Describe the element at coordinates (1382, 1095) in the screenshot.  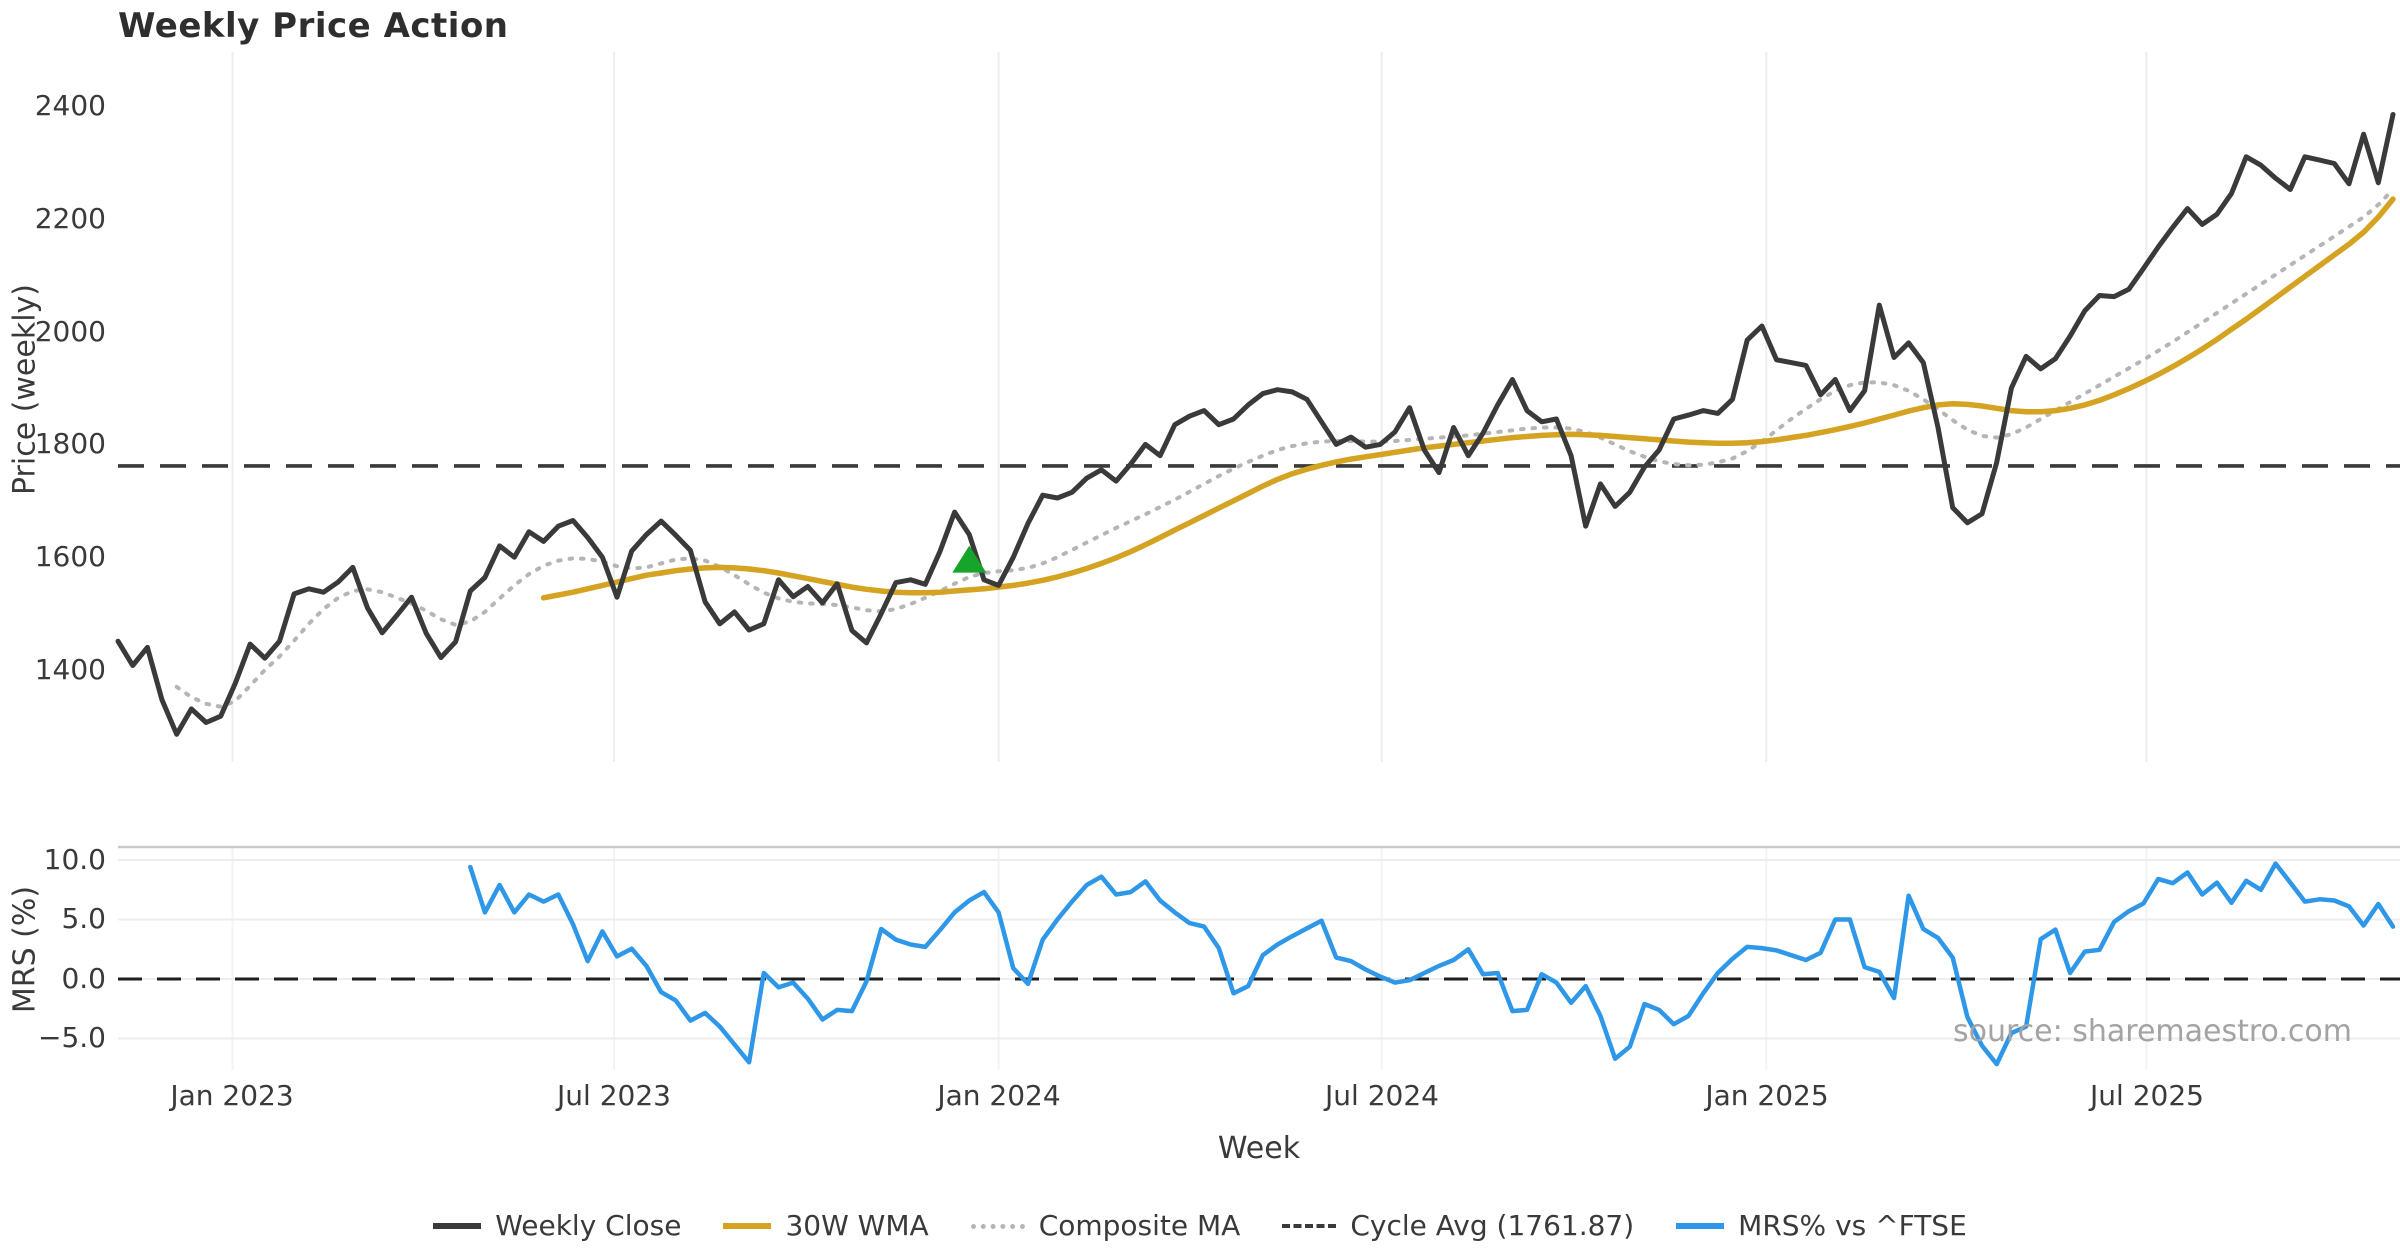
I see `xtick-jul-2024: Jul 2024` at that location.